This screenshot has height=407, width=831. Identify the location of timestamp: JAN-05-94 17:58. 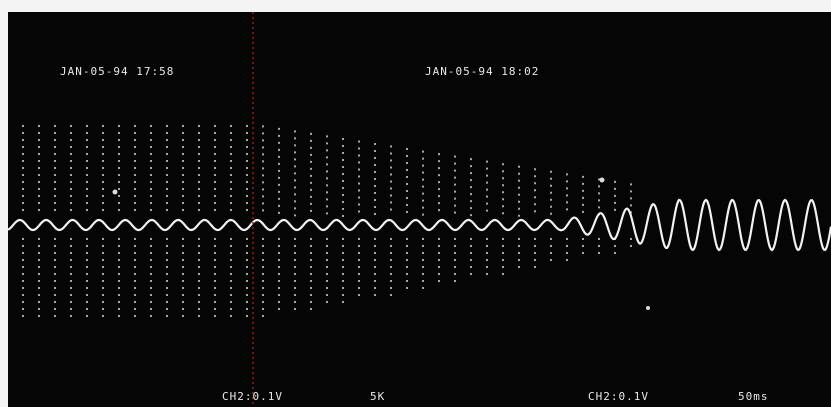
(117, 71).